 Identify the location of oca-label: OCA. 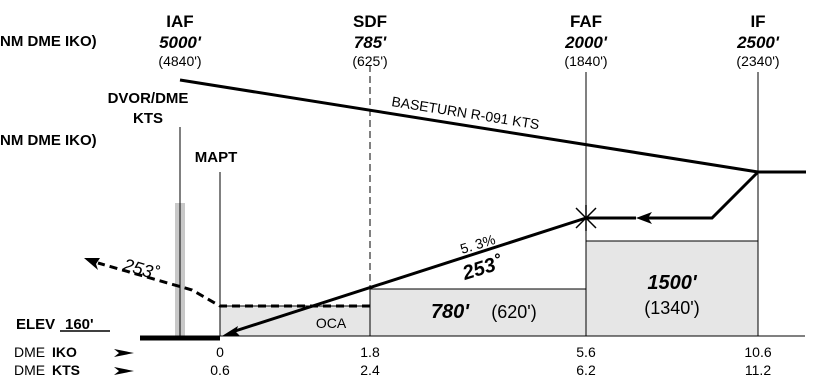
(331, 323).